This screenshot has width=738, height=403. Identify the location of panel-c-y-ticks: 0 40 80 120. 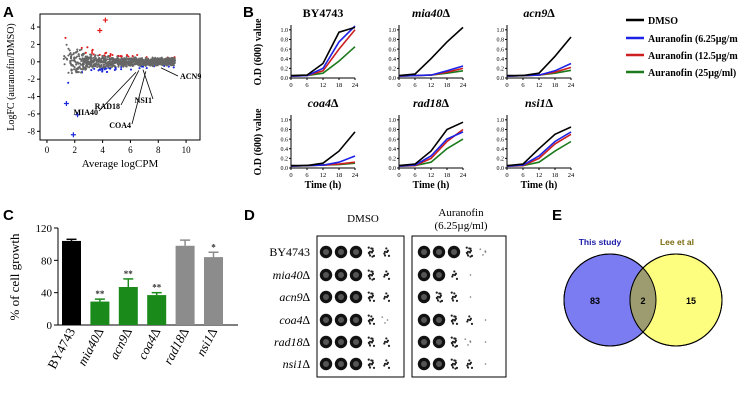
(47, 277).